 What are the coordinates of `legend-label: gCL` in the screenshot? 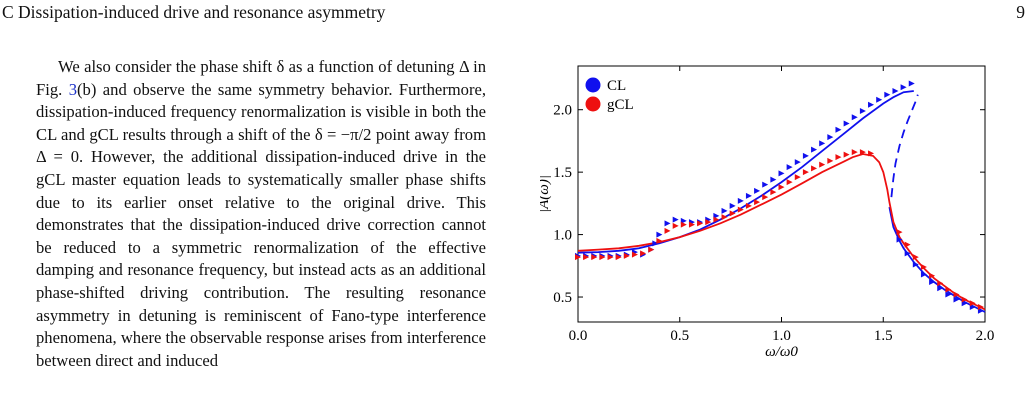 It's located at (620, 105).